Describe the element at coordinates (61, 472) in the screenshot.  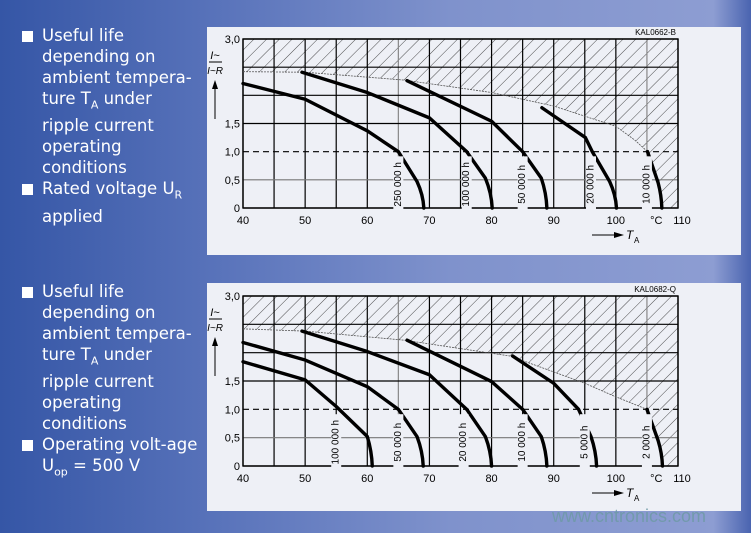
I see `description-text: op` at that location.